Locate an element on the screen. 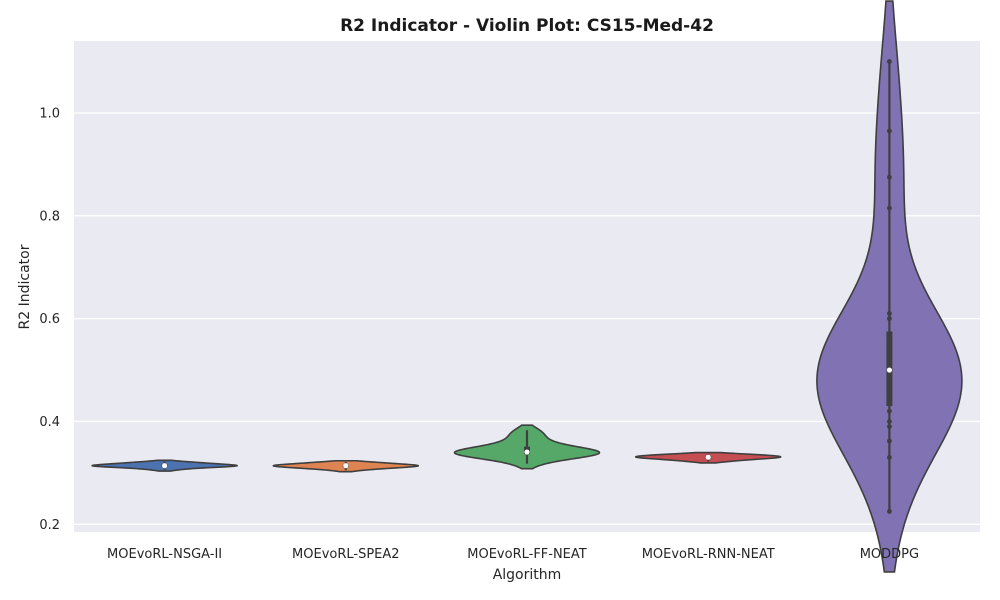 This screenshot has height=600, width=1000. x-tick-label: MOEvoRL-NSGA-II is located at coordinates (164, 554).